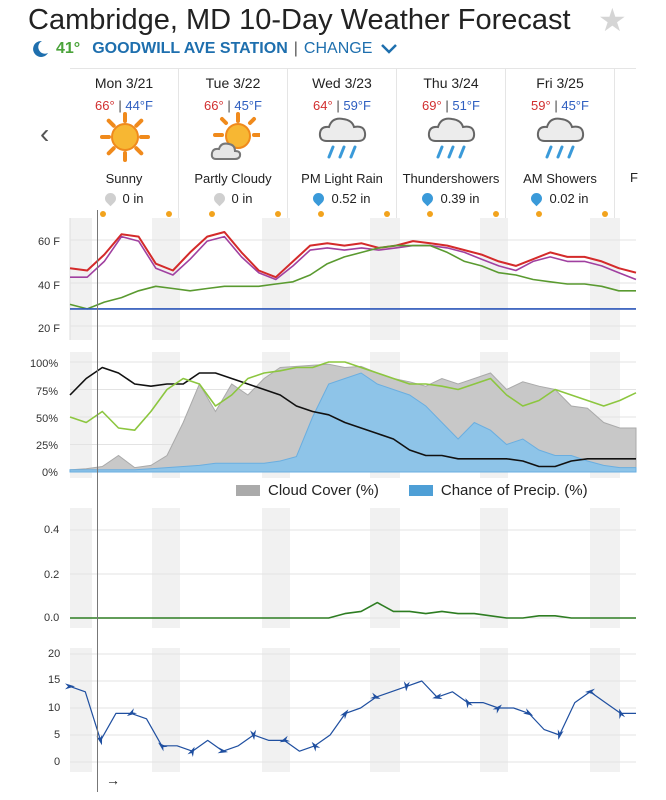  I want to click on black-series-line, so click(352, 417).